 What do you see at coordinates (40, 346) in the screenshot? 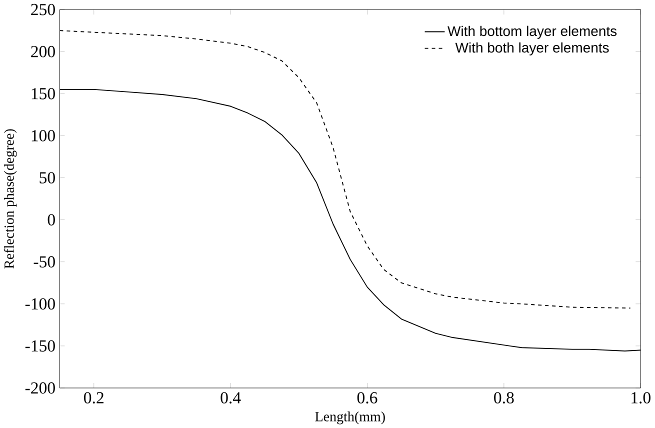
I see `y-tick-label: -150` at bounding box center [40, 346].